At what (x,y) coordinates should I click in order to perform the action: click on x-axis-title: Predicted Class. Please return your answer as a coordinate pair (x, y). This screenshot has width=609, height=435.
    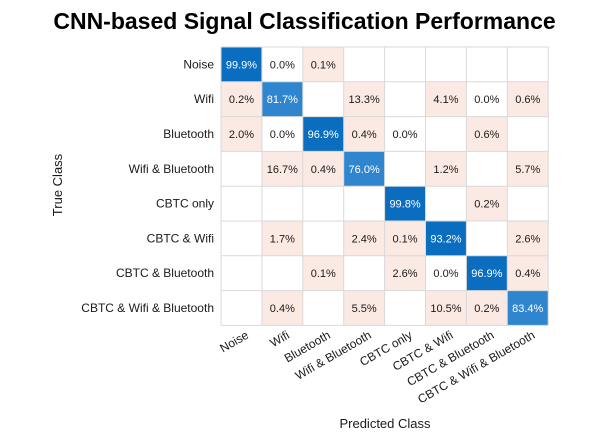
    Looking at the image, I should click on (385, 423).